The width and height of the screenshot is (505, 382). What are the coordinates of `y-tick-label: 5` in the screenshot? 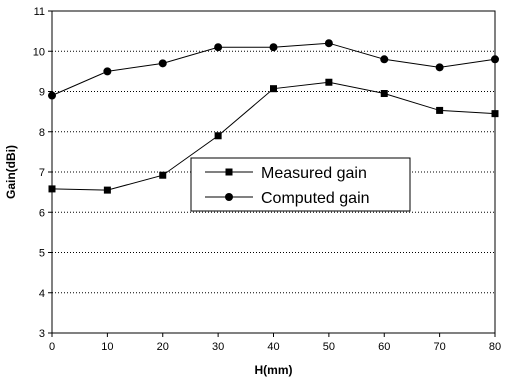 It's located at (42, 254).